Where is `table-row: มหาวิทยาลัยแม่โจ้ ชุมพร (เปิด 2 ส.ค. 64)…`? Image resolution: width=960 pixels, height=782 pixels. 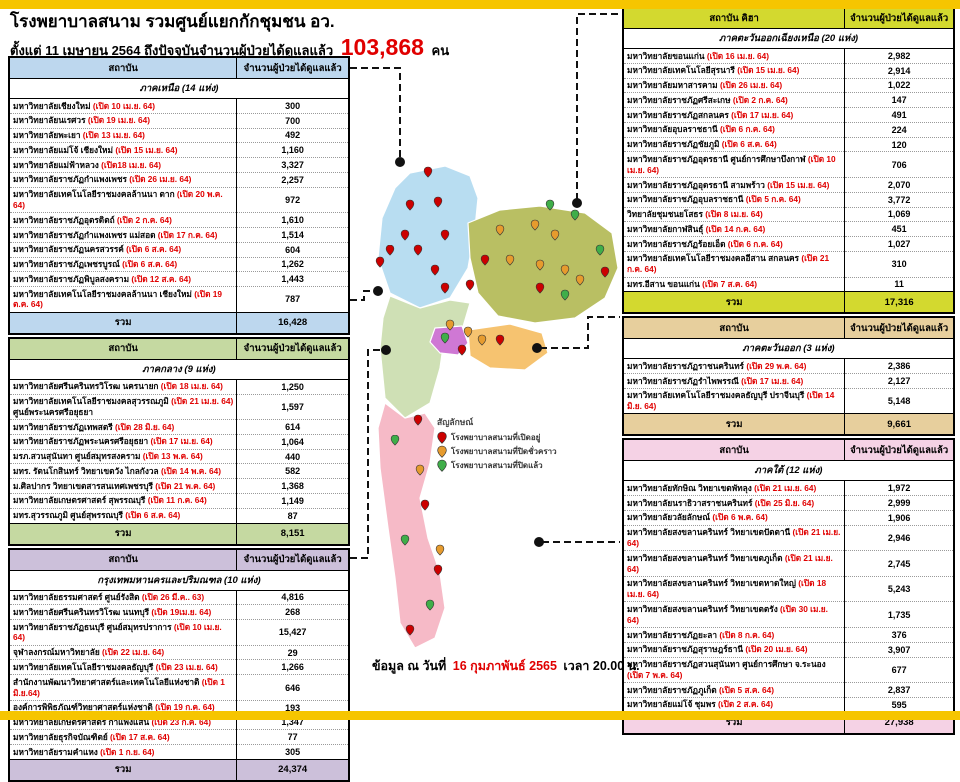
table-row: มหาวิทยาลัยแม่โจ้ ชุมพร (เปิด 2 ส.ค. 64)… is located at coordinates (788, 705).